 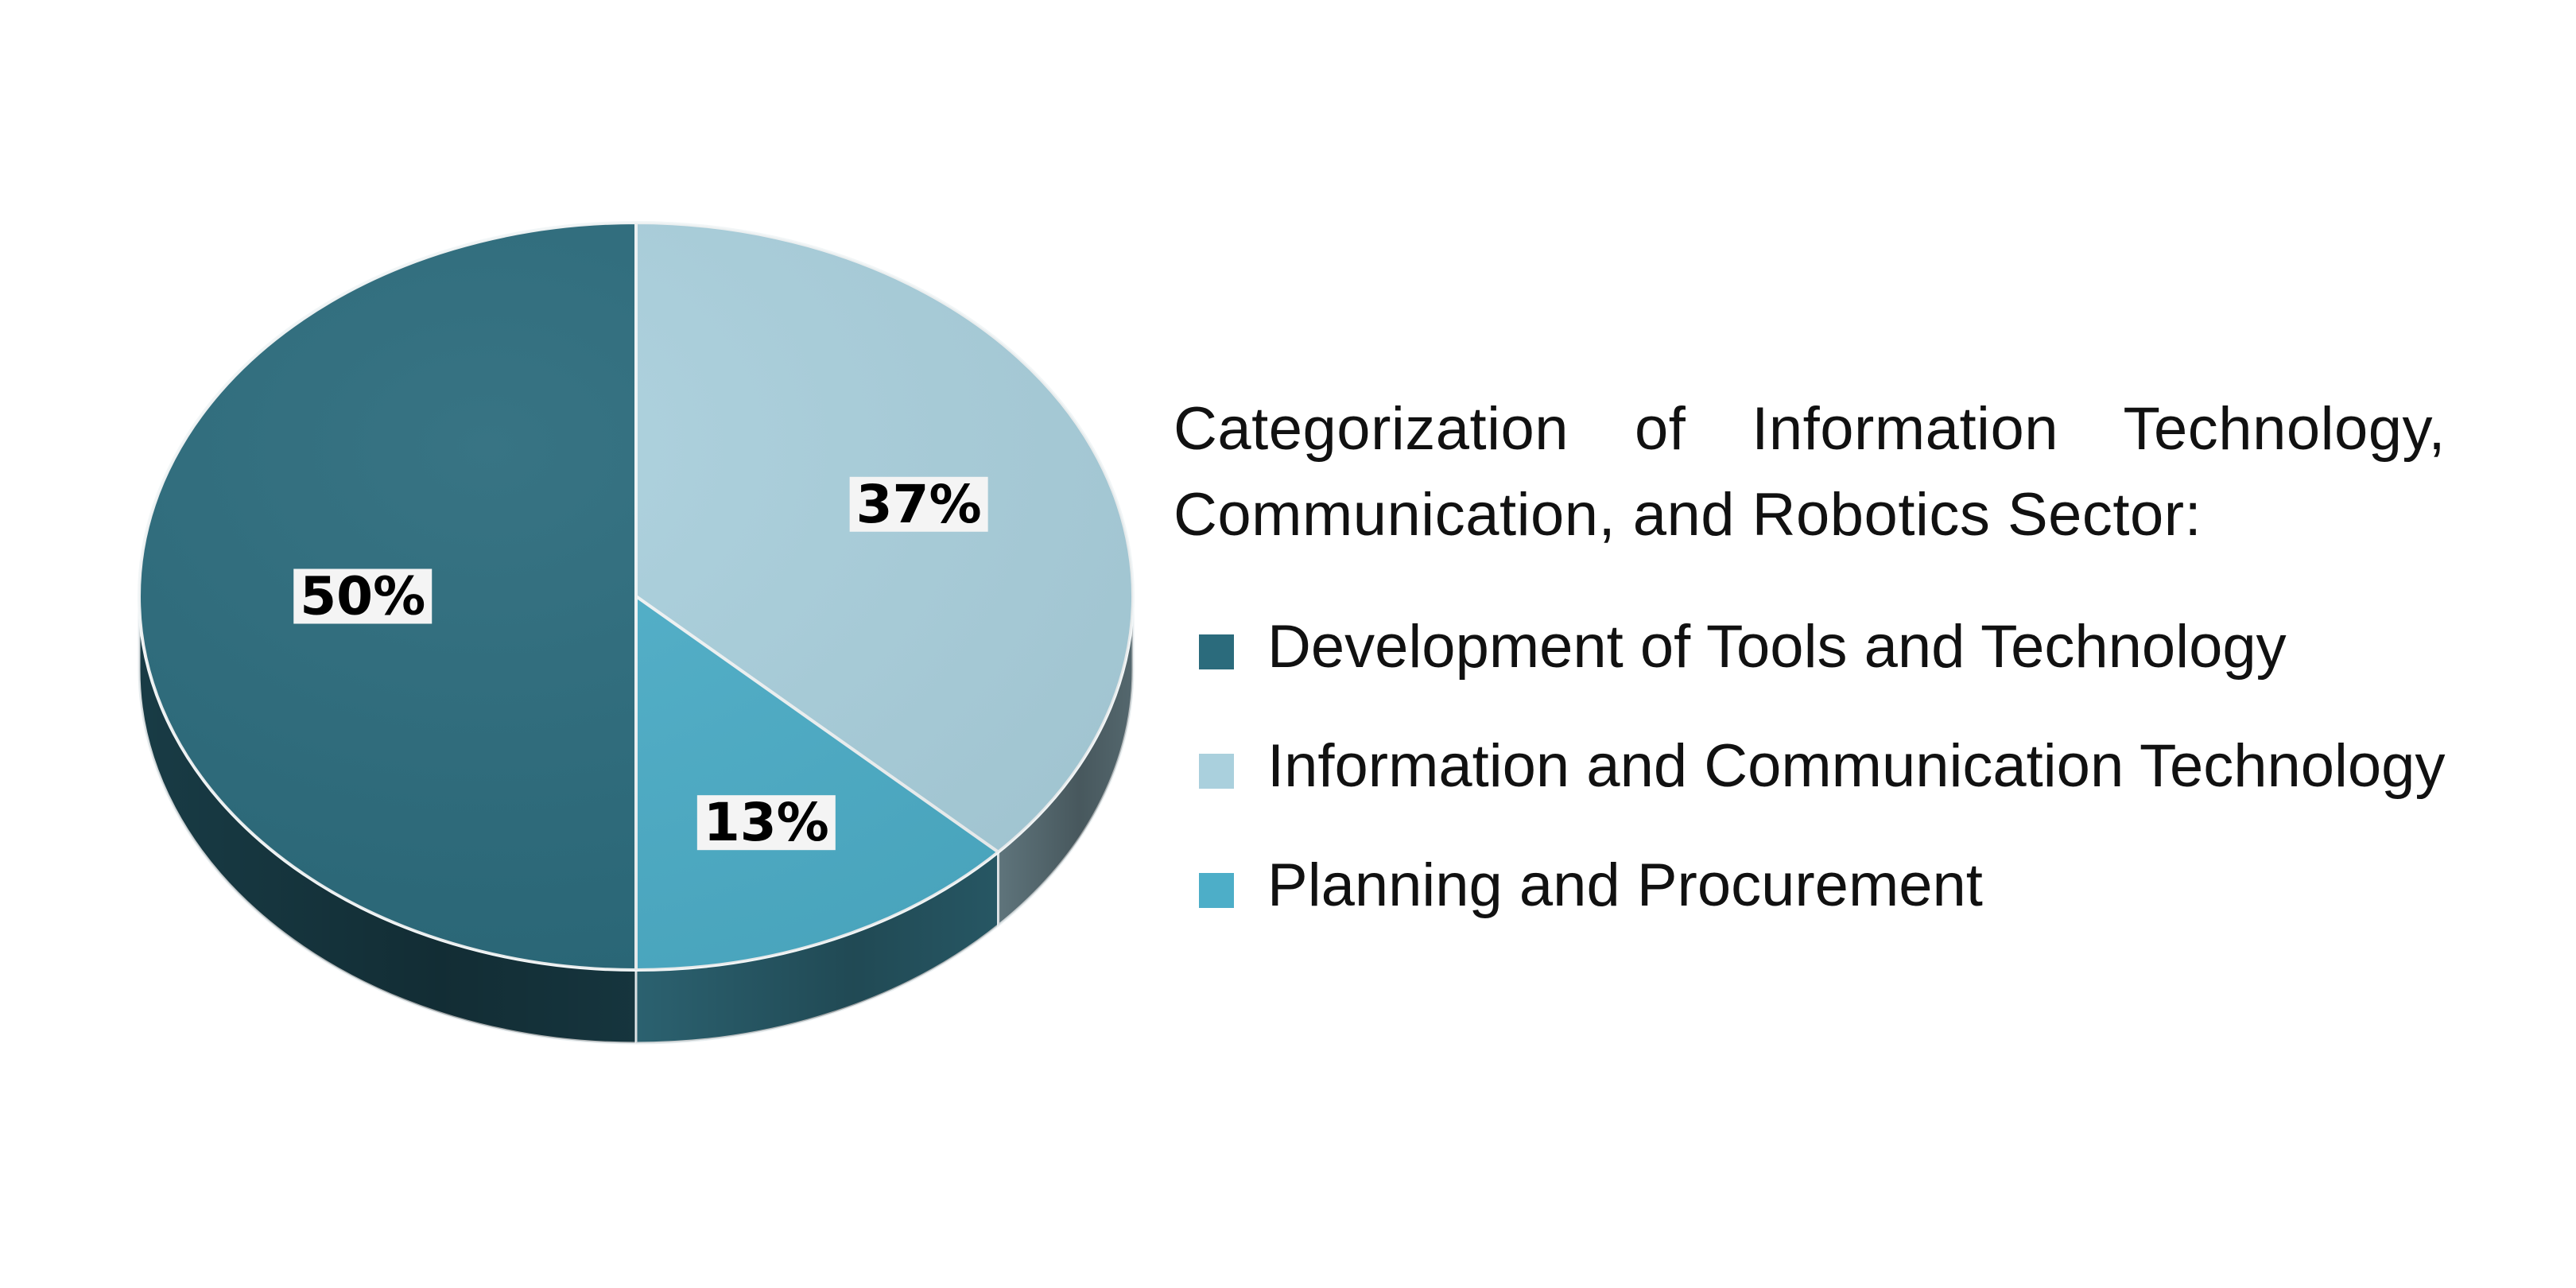 I want to click on legend-label-development: Development of Tools and Technology, so click(x=1777, y=646).